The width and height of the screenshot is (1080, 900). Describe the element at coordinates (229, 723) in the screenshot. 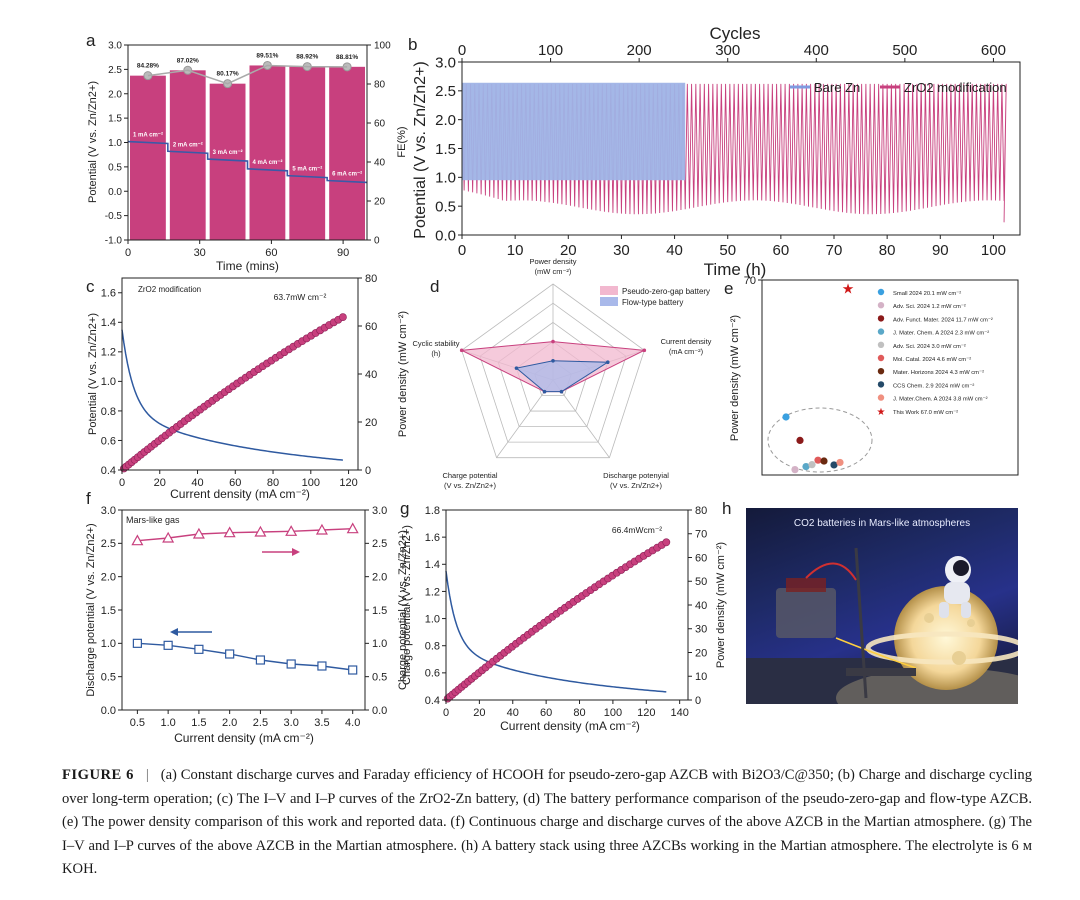

I see `xtick-f-label: 2.0` at that location.